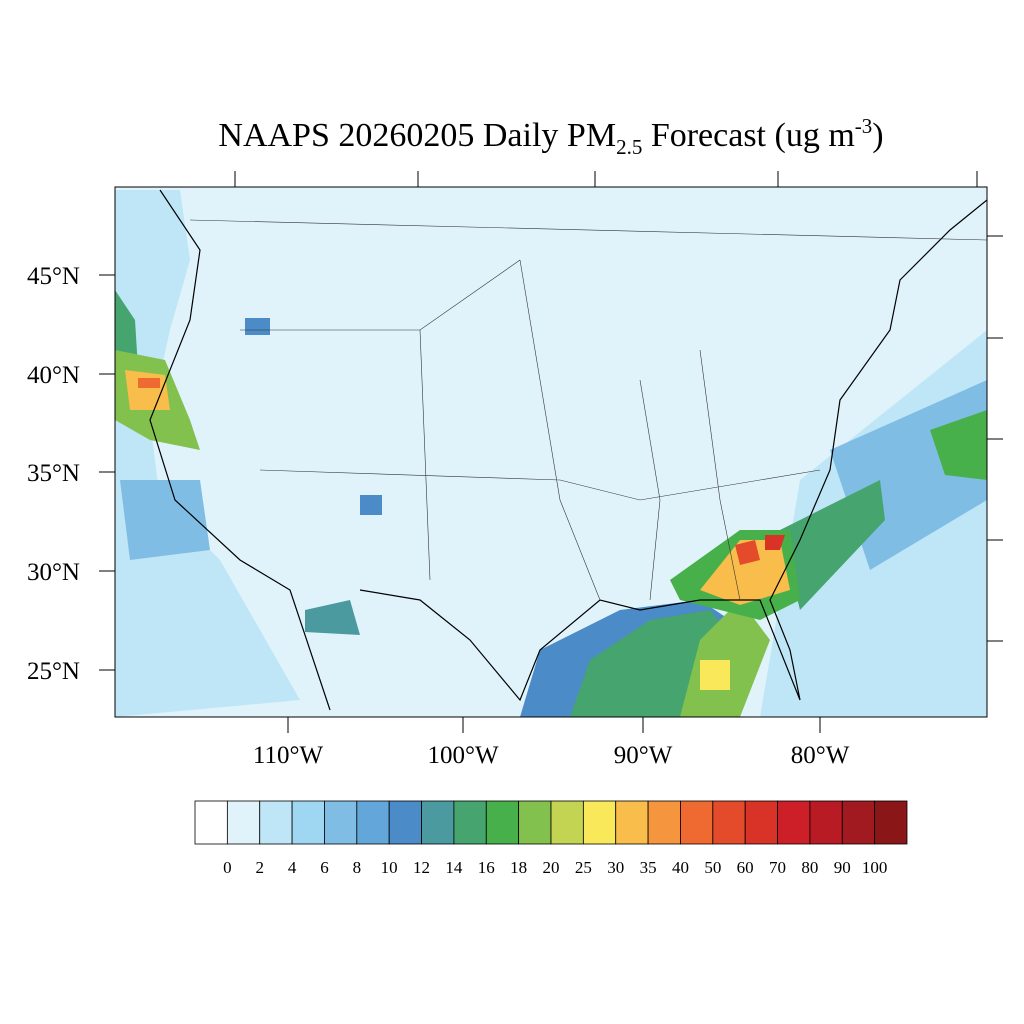 This screenshot has height=1024, width=1024. What do you see at coordinates (324, 867) in the screenshot?
I see `colorbar-label: 6` at bounding box center [324, 867].